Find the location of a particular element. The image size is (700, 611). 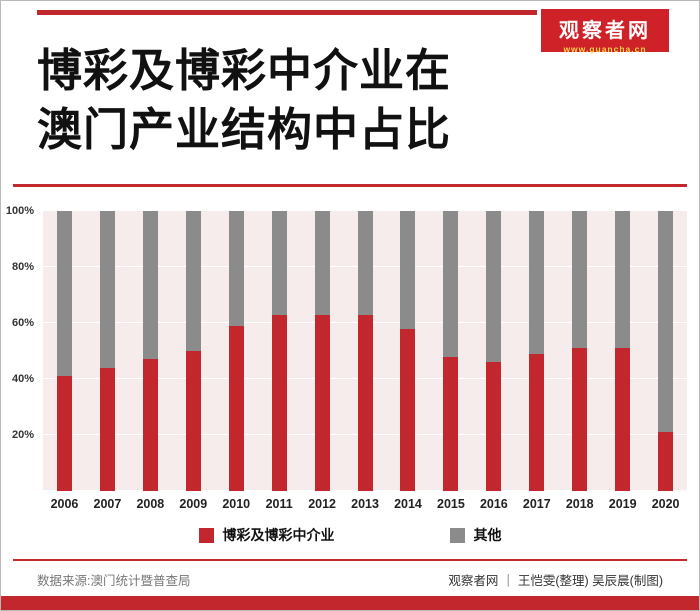

bar-column-2011 is located at coordinates (279, 351).